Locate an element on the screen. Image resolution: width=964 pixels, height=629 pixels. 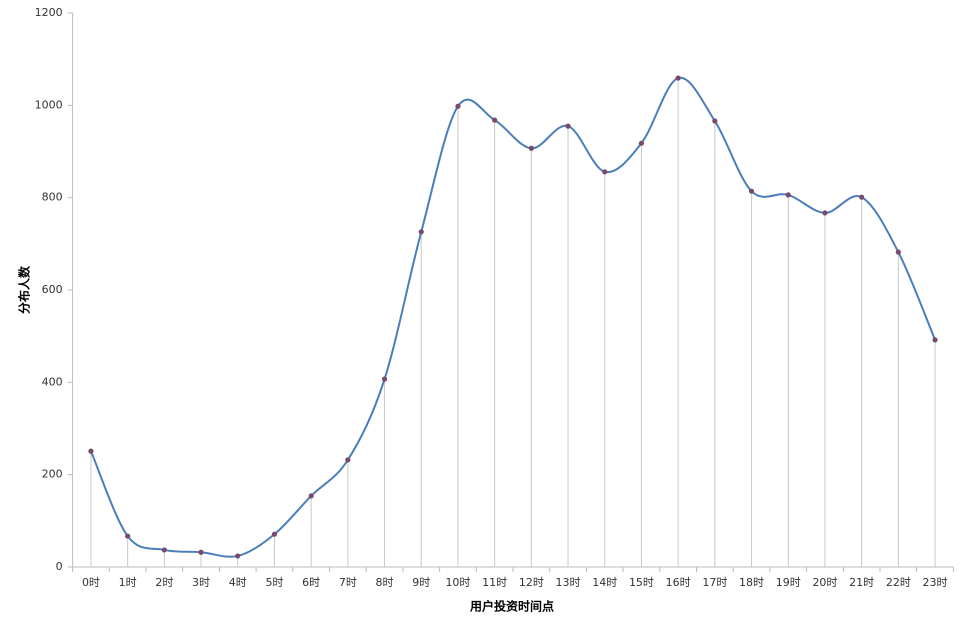
x-tick-label: 17时 is located at coordinates (714, 582).